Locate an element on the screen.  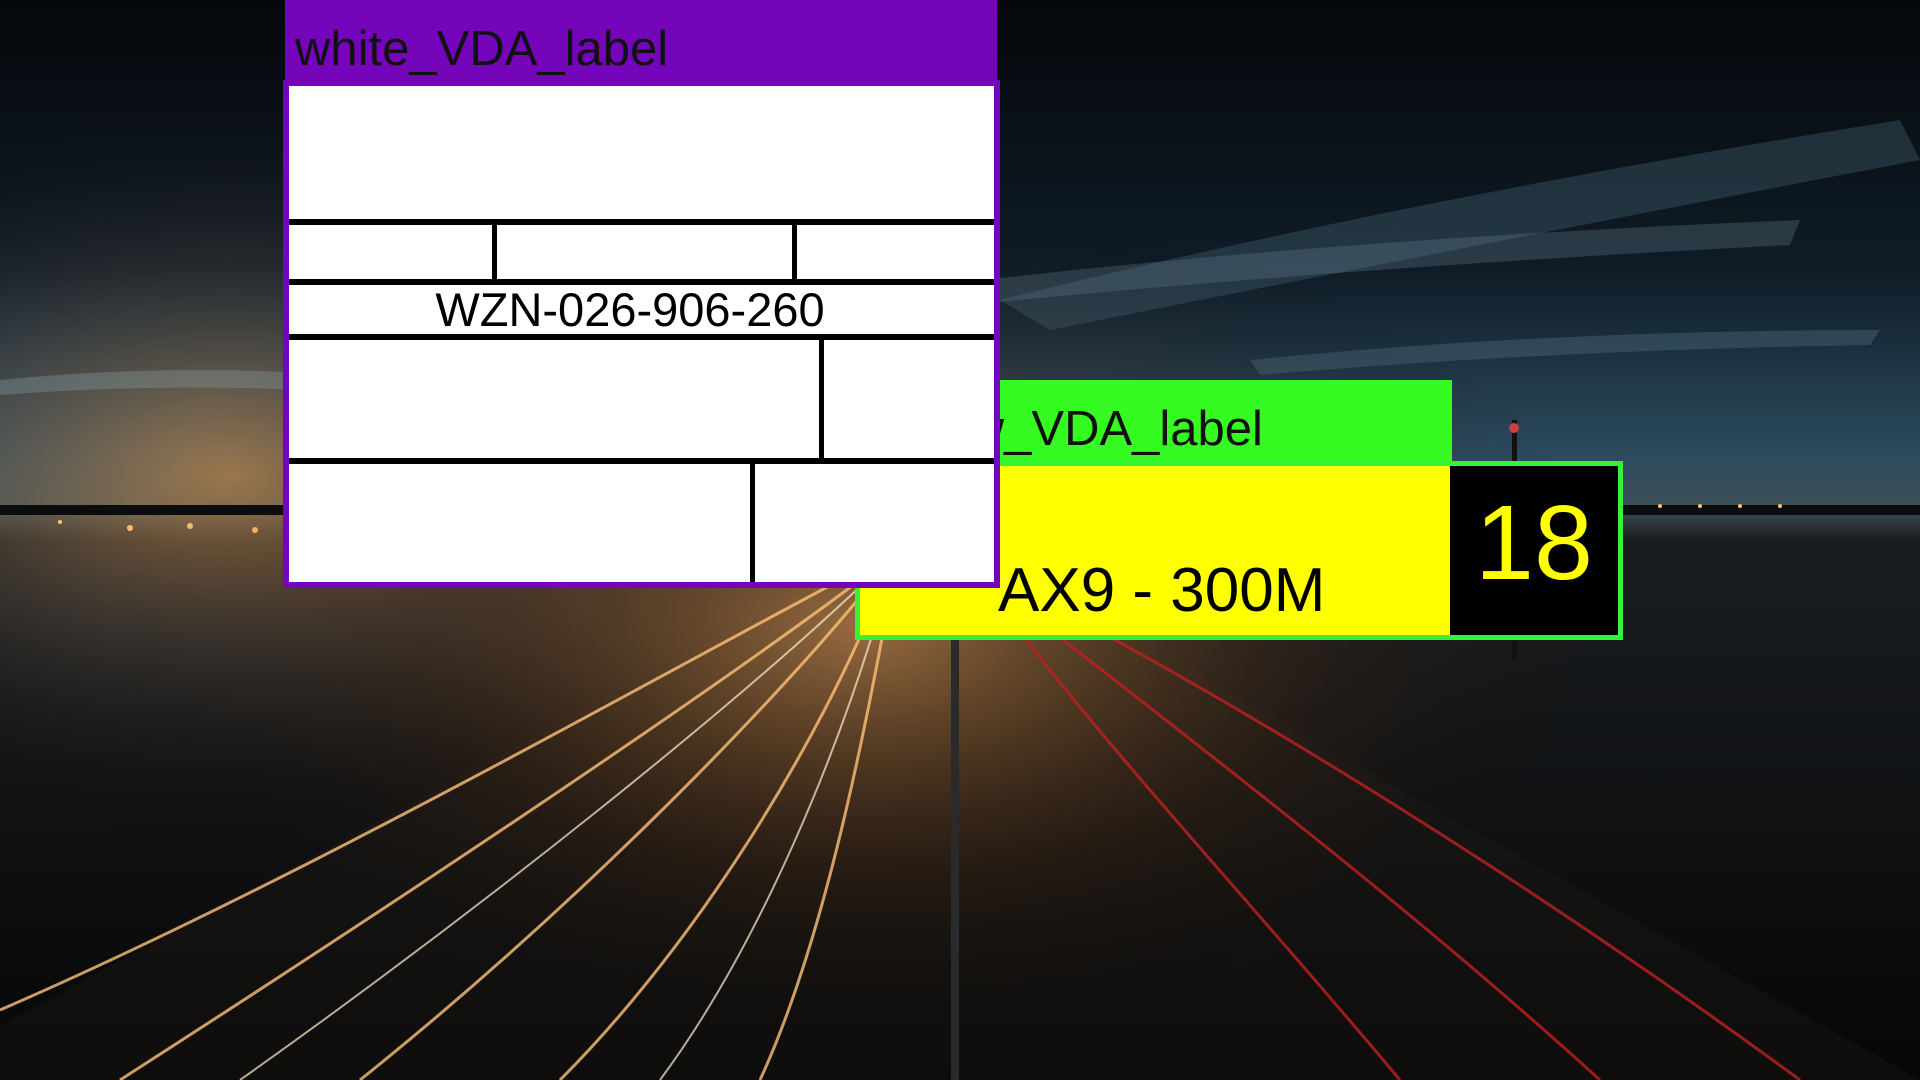
yellow-label-number-cell: 18 is located at coordinates (1534, 550).